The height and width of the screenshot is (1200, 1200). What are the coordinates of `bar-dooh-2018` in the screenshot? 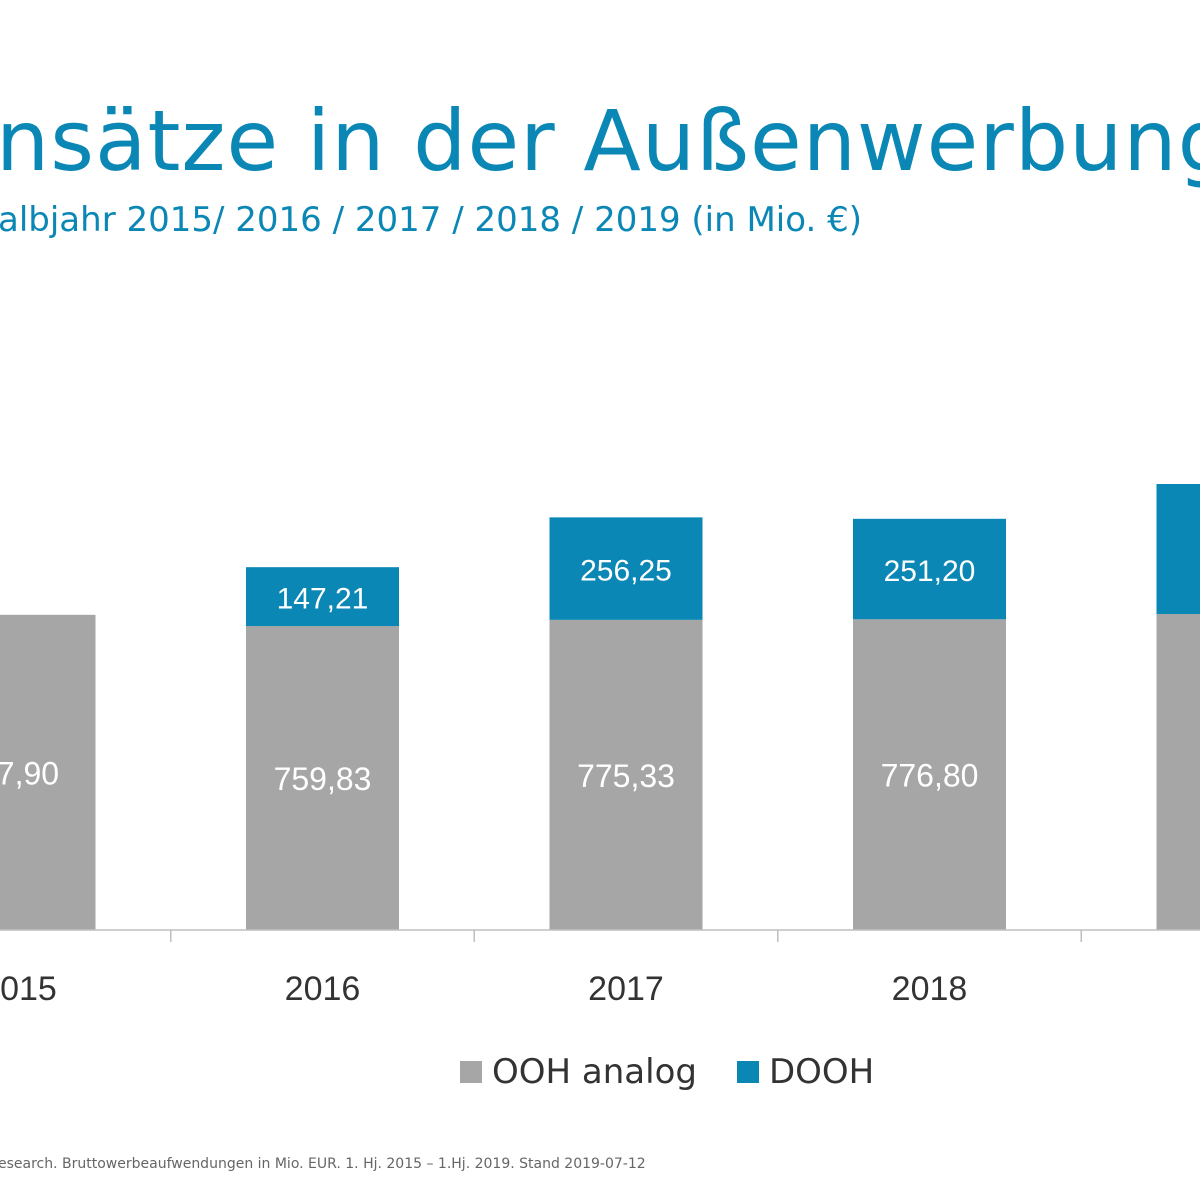 It's located at (929, 569).